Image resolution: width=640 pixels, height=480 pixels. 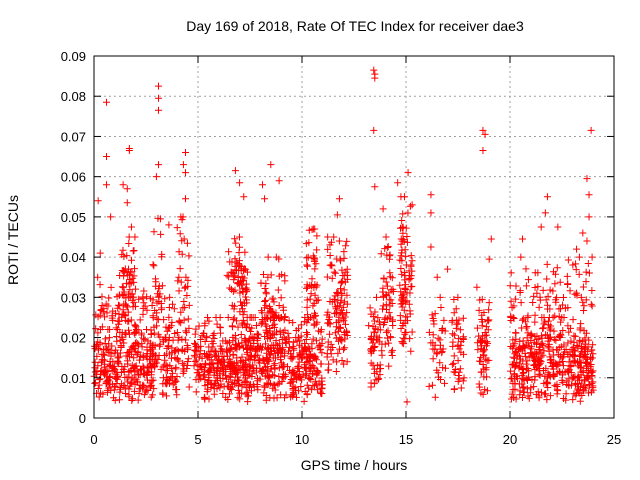 I want to click on y-tick-label: 0.08, so click(x=73, y=96).